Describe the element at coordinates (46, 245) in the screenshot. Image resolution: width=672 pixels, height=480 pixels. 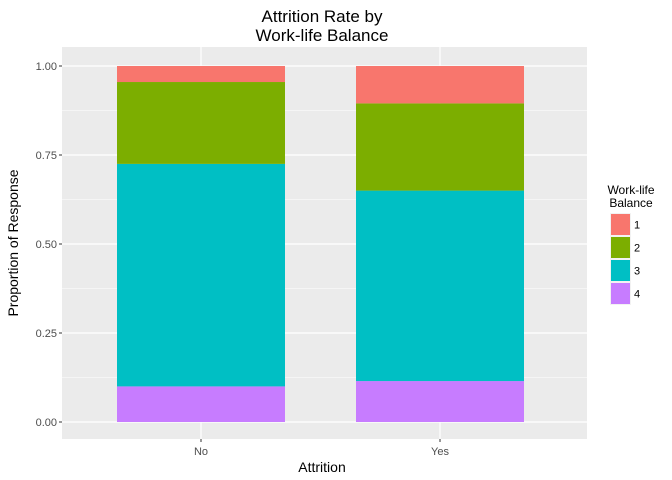
I see `y-tick-label: 0.50` at that location.